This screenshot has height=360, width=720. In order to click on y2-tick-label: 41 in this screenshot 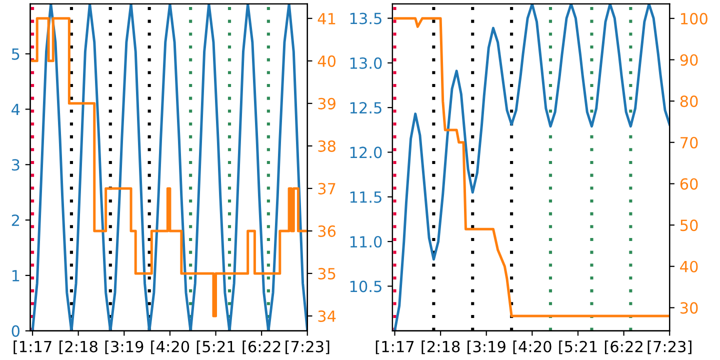, I will do `click(327, 18)`.